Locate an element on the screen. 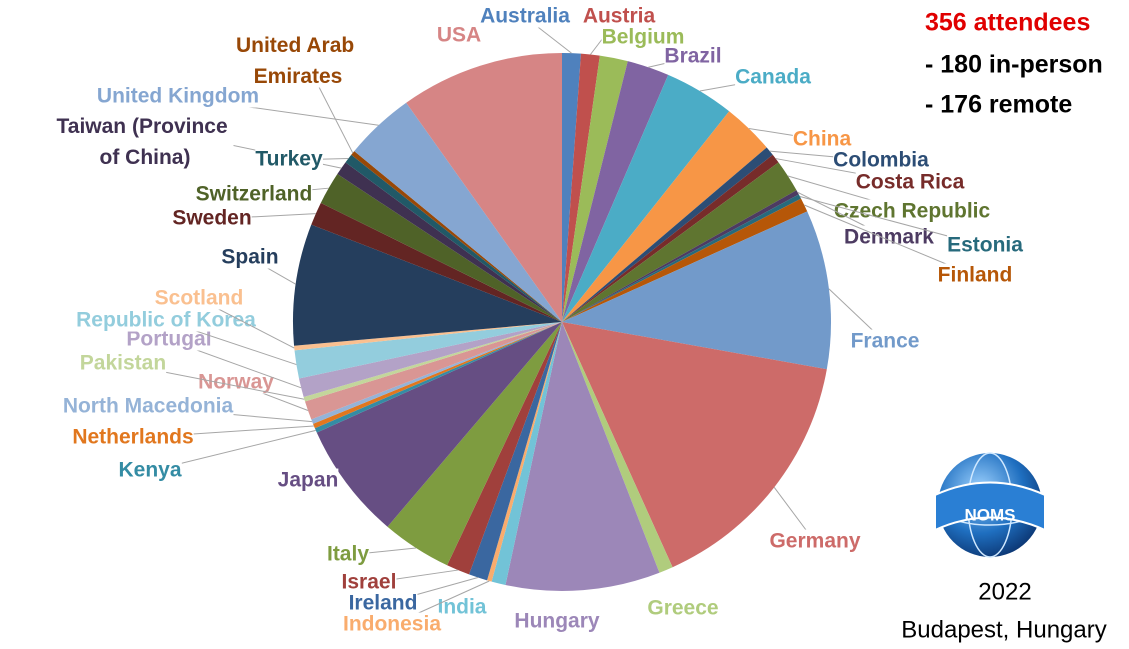 This screenshot has width=1129, height=649. category-label: United Arab Emirates is located at coordinates (298, 61).